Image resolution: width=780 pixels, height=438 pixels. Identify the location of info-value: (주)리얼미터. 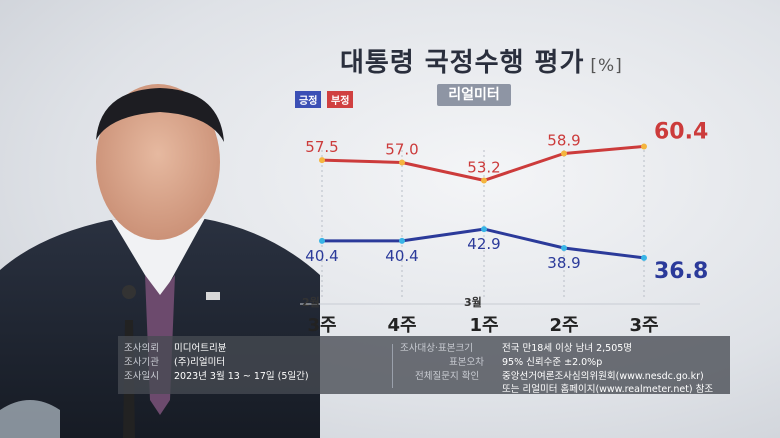
(200, 362).